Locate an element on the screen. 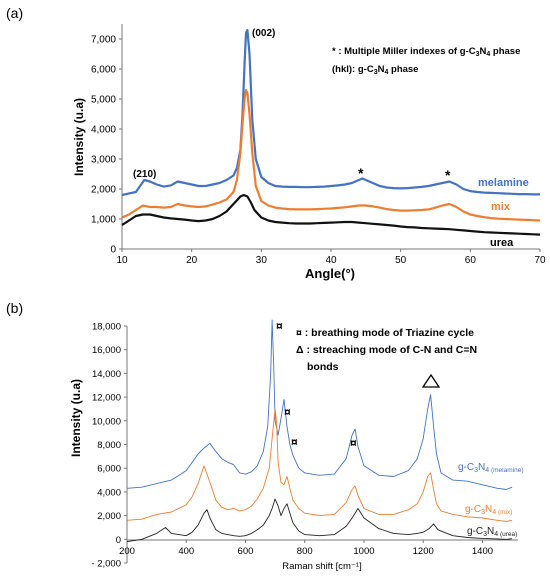  panel-b-x-tick-label: 1000 is located at coordinates (363, 551).